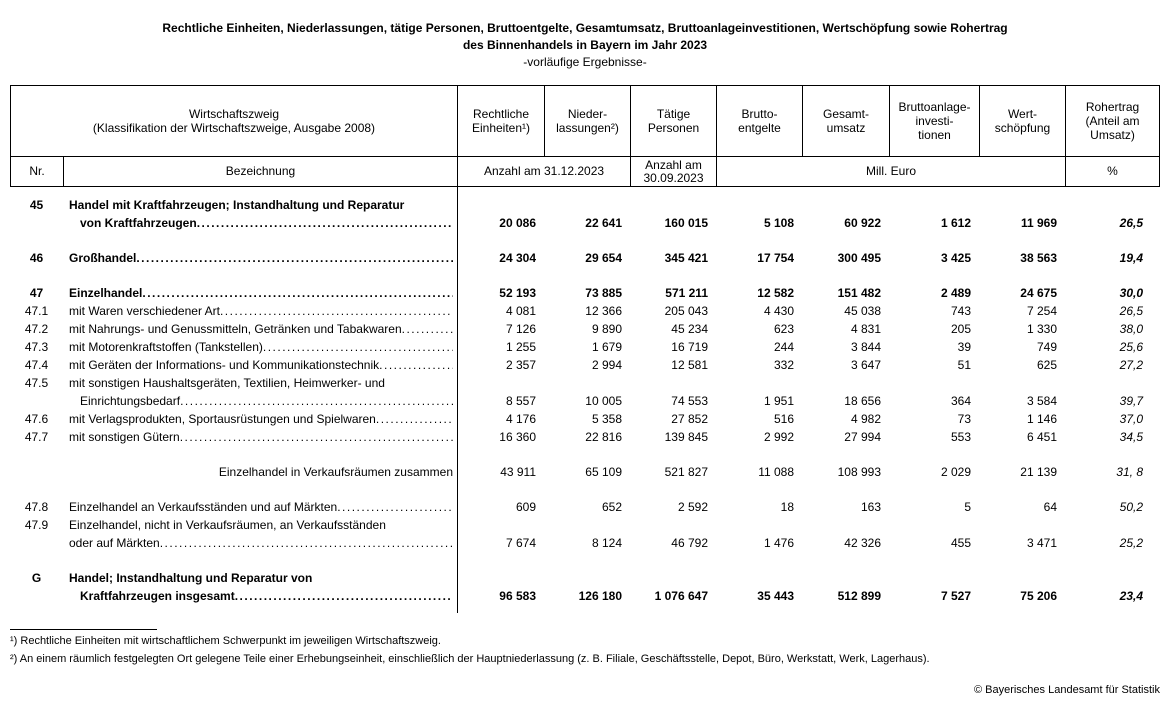 The image size is (1171, 722). What do you see at coordinates (778, 311) in the screenshot?
I see `row-value: 4 430` at bounding box center [778, 311].